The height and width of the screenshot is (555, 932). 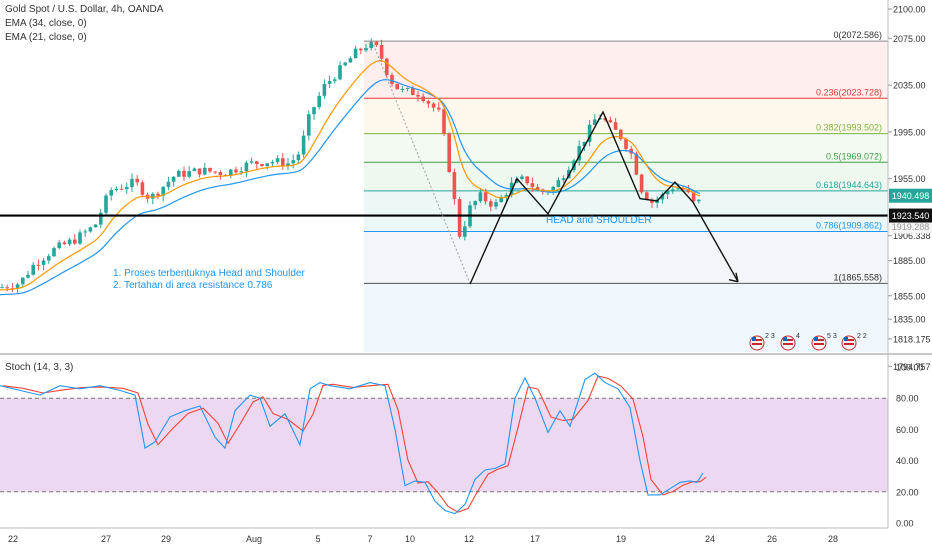 I want to click on ema34-legend: EMA (34, close, 0), so click(x=46, y=23).